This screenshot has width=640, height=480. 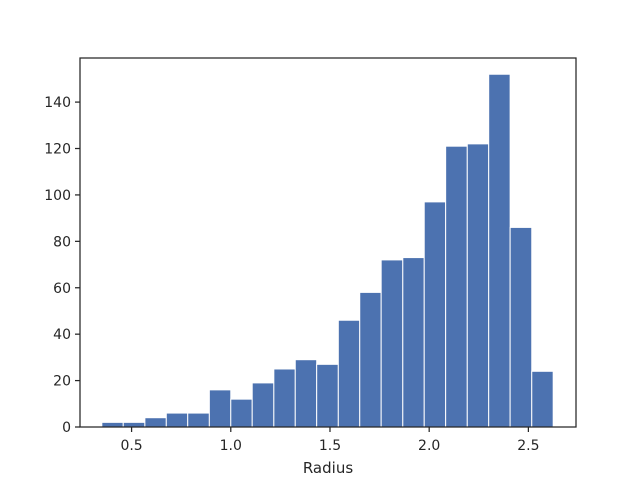 What do you see at coordinates (231, 446) in the screenshot?
I see `x-tick-label: 1.0` at bounding box center [231, 446].